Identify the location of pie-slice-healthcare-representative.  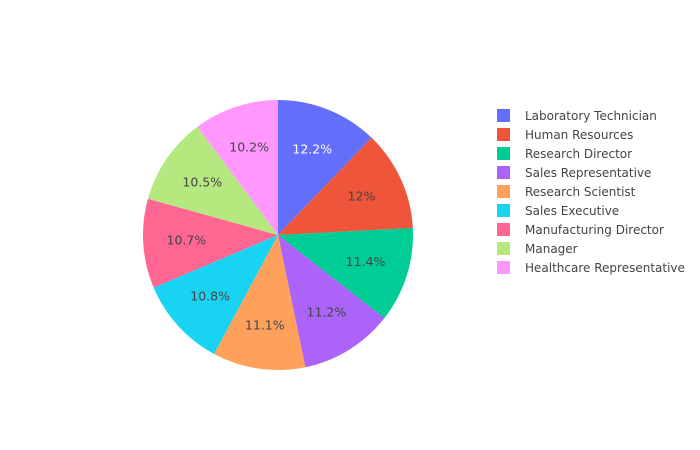
(237, 167).